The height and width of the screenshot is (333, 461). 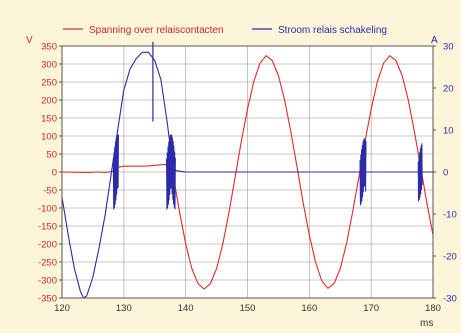 What do you see at coordinates (448, 47) in the screenshot?
I see `y-right-tick-label: 30` at bounding box center [448, 47].